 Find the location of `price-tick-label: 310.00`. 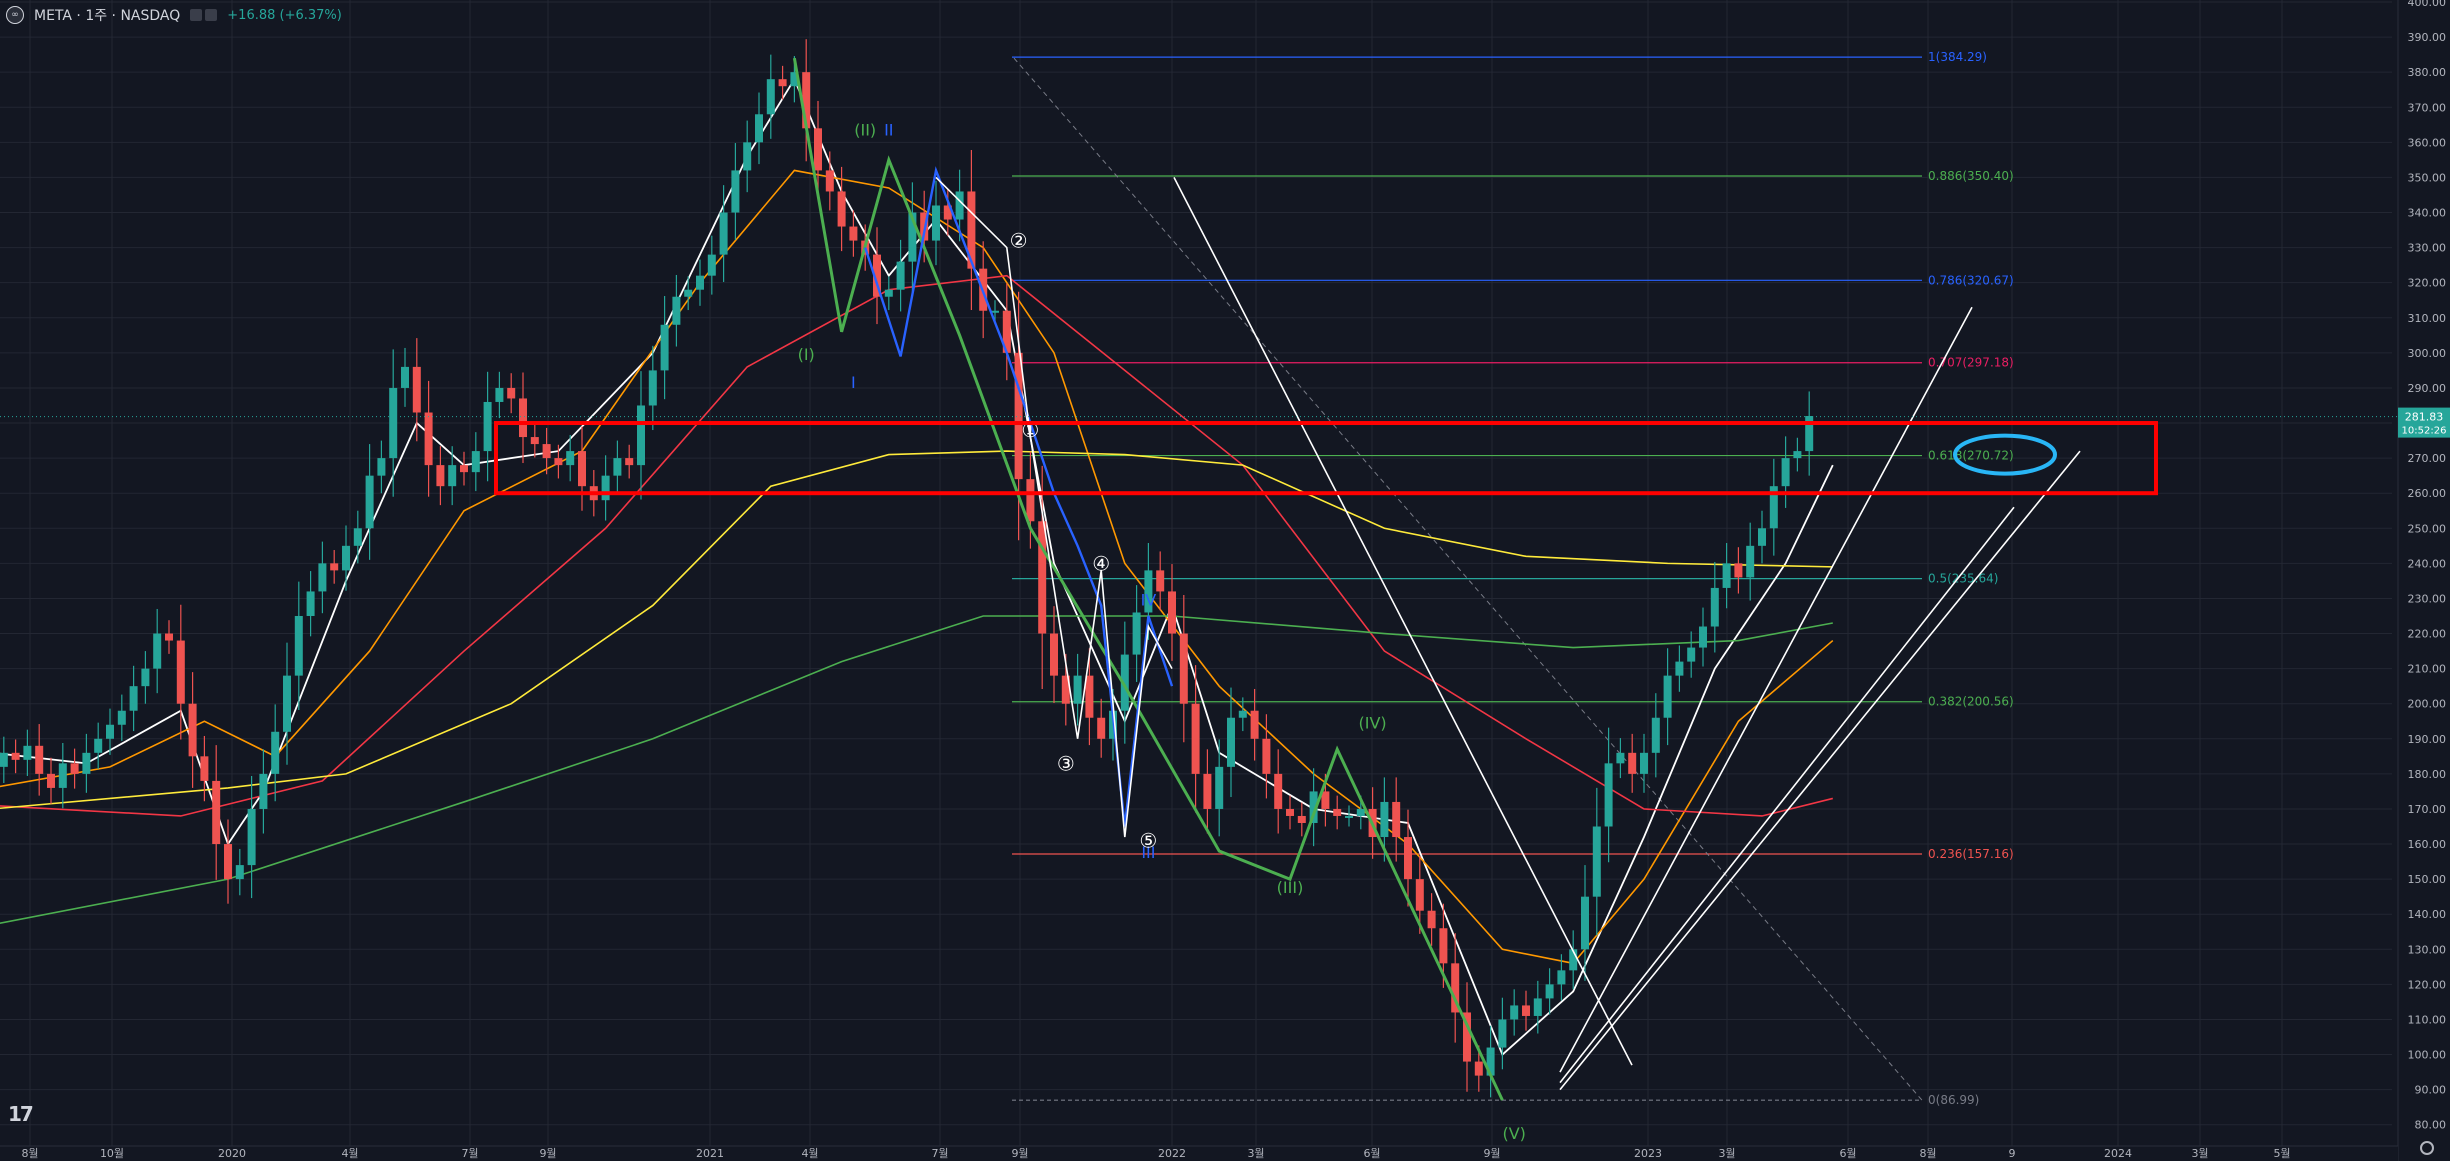

price-tick-label: 310.00 is located at coordinates (2427, 318).